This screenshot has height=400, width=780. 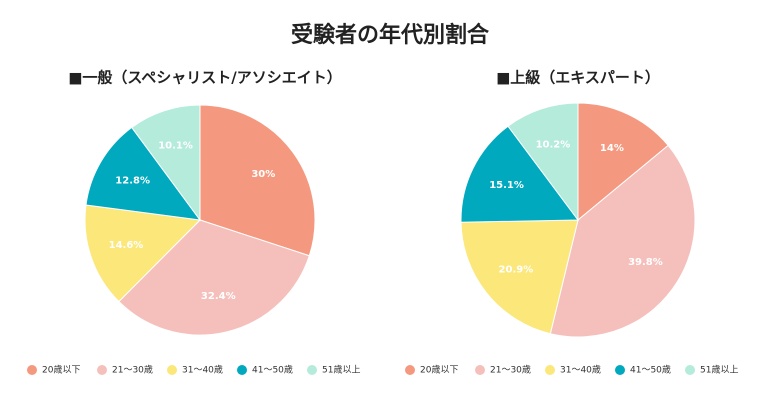 I want to click on data-label: 14.6%, so click(x=126, y=245).